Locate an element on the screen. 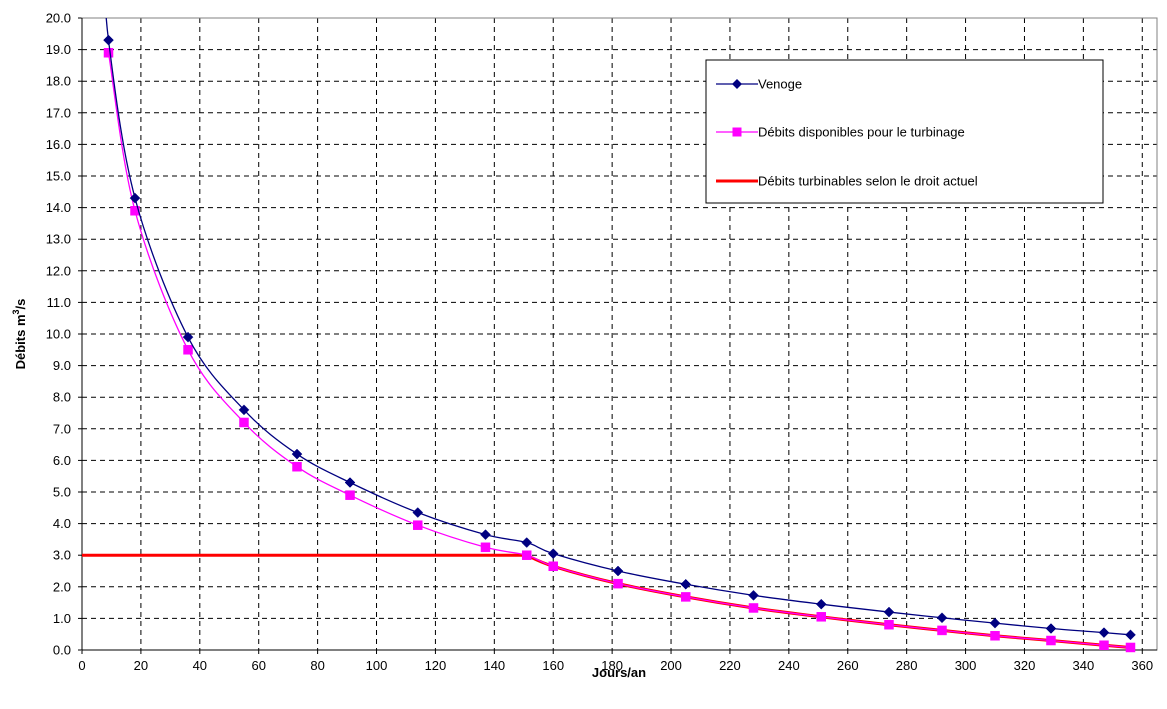 This screenshot has height=709, width=1167. x-tick-label: 360 is located at coordinates (1142, 665).